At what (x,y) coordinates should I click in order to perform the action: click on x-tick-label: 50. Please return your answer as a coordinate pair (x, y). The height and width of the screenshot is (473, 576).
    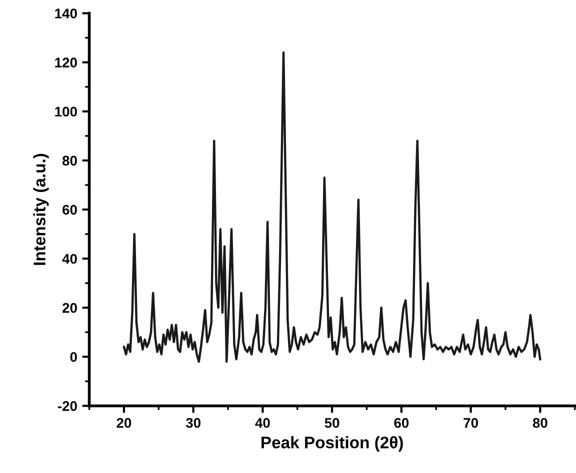
    Looking at the image, I should click on (332, 423).